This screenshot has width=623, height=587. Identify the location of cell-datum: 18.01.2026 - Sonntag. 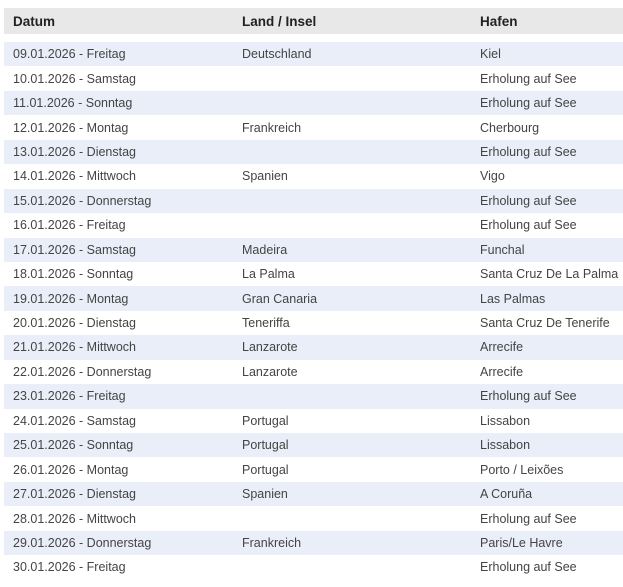
(73, 274).